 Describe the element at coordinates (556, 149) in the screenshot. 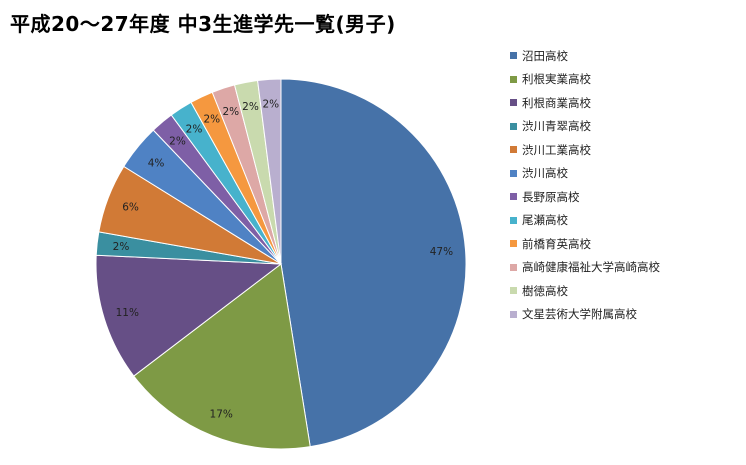

I see `legend-label-4: 渋川工業高校` at that location.